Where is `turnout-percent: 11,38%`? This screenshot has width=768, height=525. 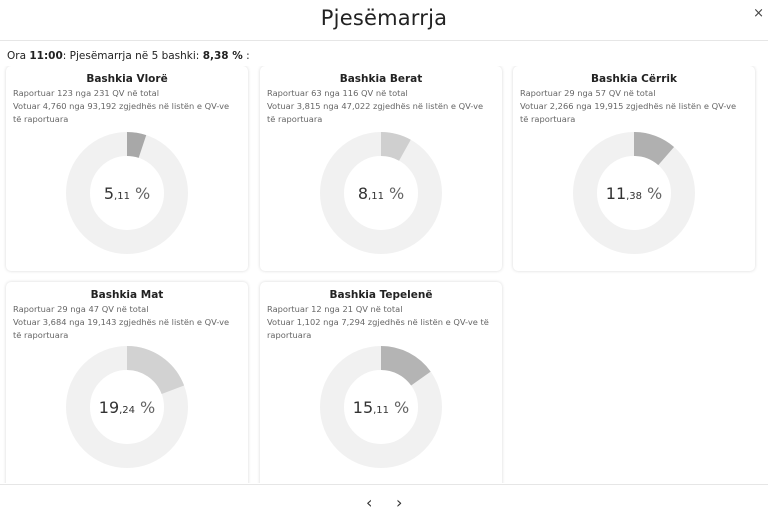
turnout-percent: 11,38% is located at coordinates (634, 193).